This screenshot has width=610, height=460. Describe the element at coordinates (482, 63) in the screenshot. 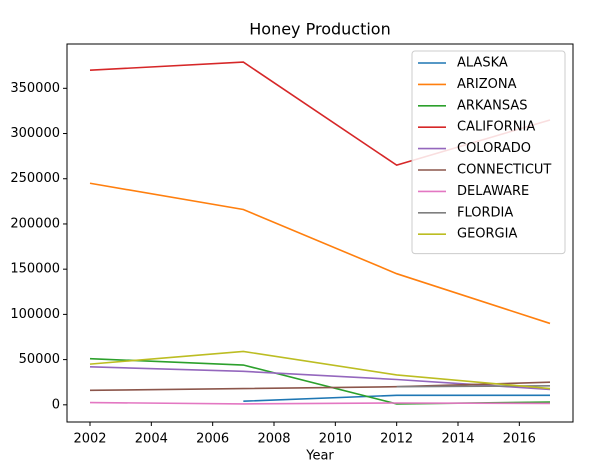

I see `legend-label: ALASKA` at that location.